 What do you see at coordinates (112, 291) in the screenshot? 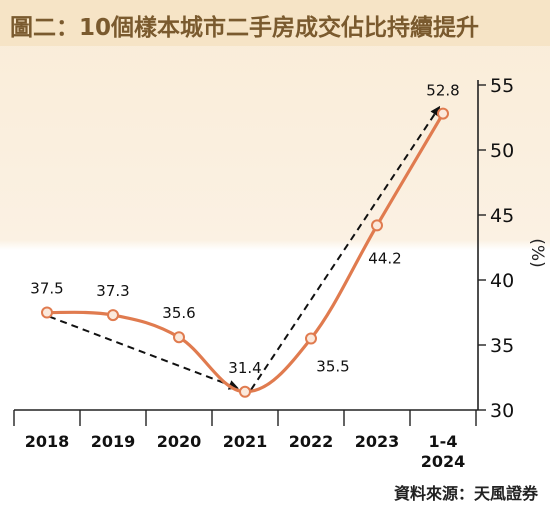
I see `data-label: 37.3` at bounding box center [112, 291].